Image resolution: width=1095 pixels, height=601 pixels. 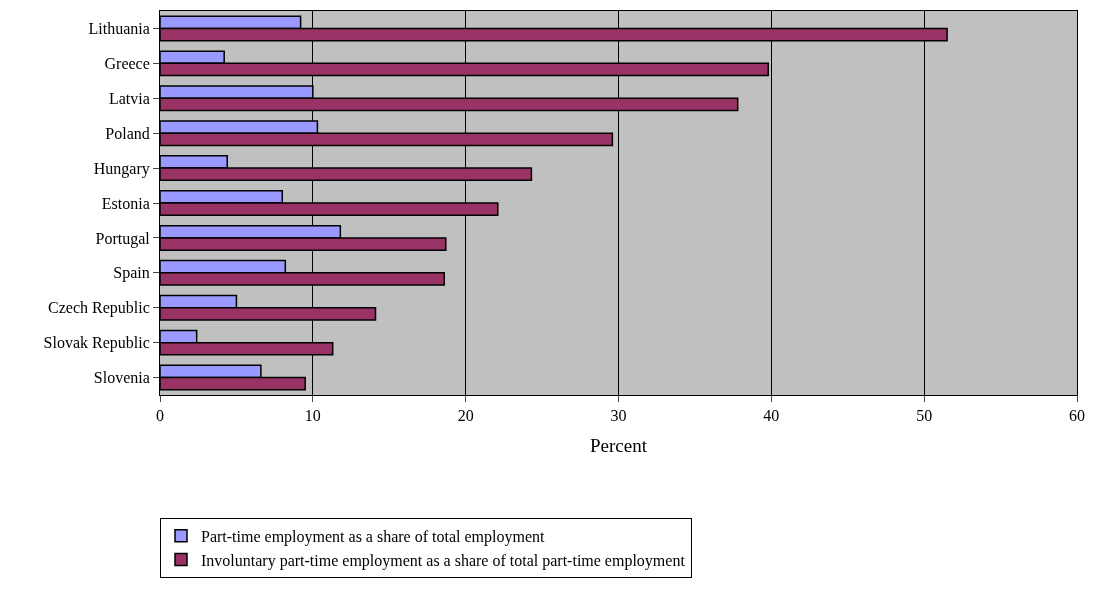 I want to click on x-tick-label: 40, so click(x=771, y=416).